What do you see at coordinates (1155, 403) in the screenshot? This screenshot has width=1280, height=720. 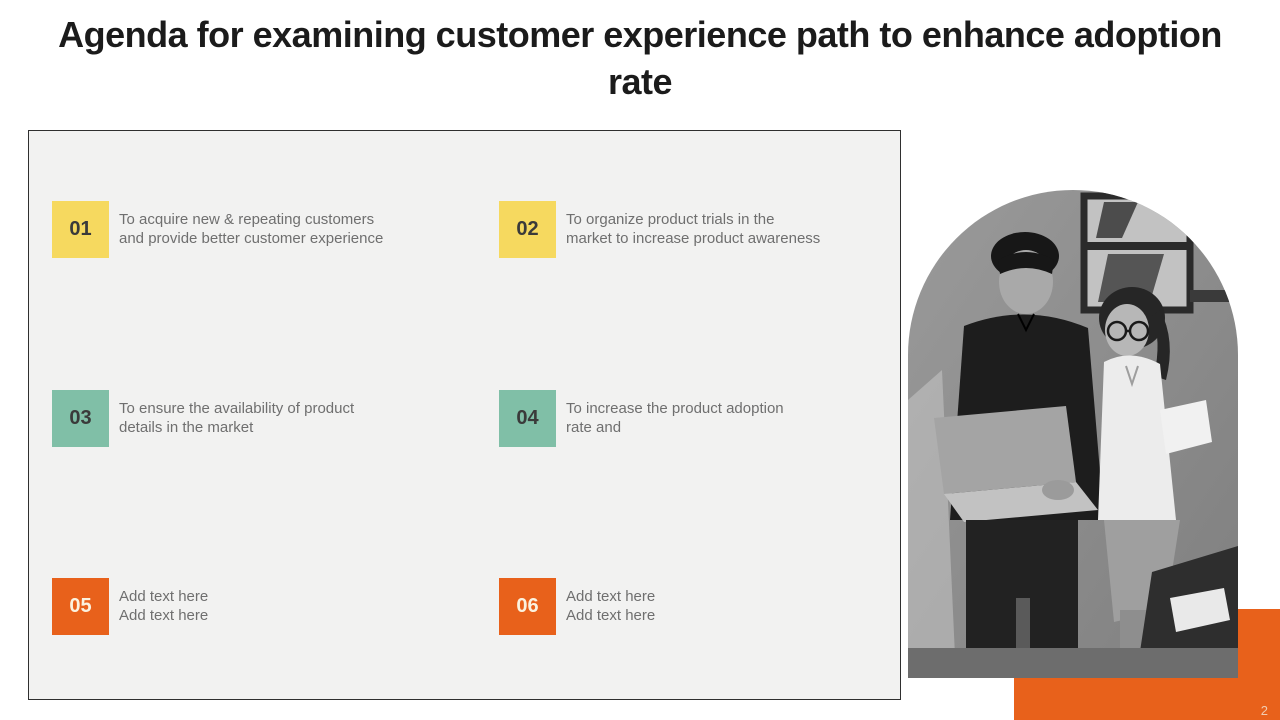 I see `photo-woman` at bounding box center [1155, 403].